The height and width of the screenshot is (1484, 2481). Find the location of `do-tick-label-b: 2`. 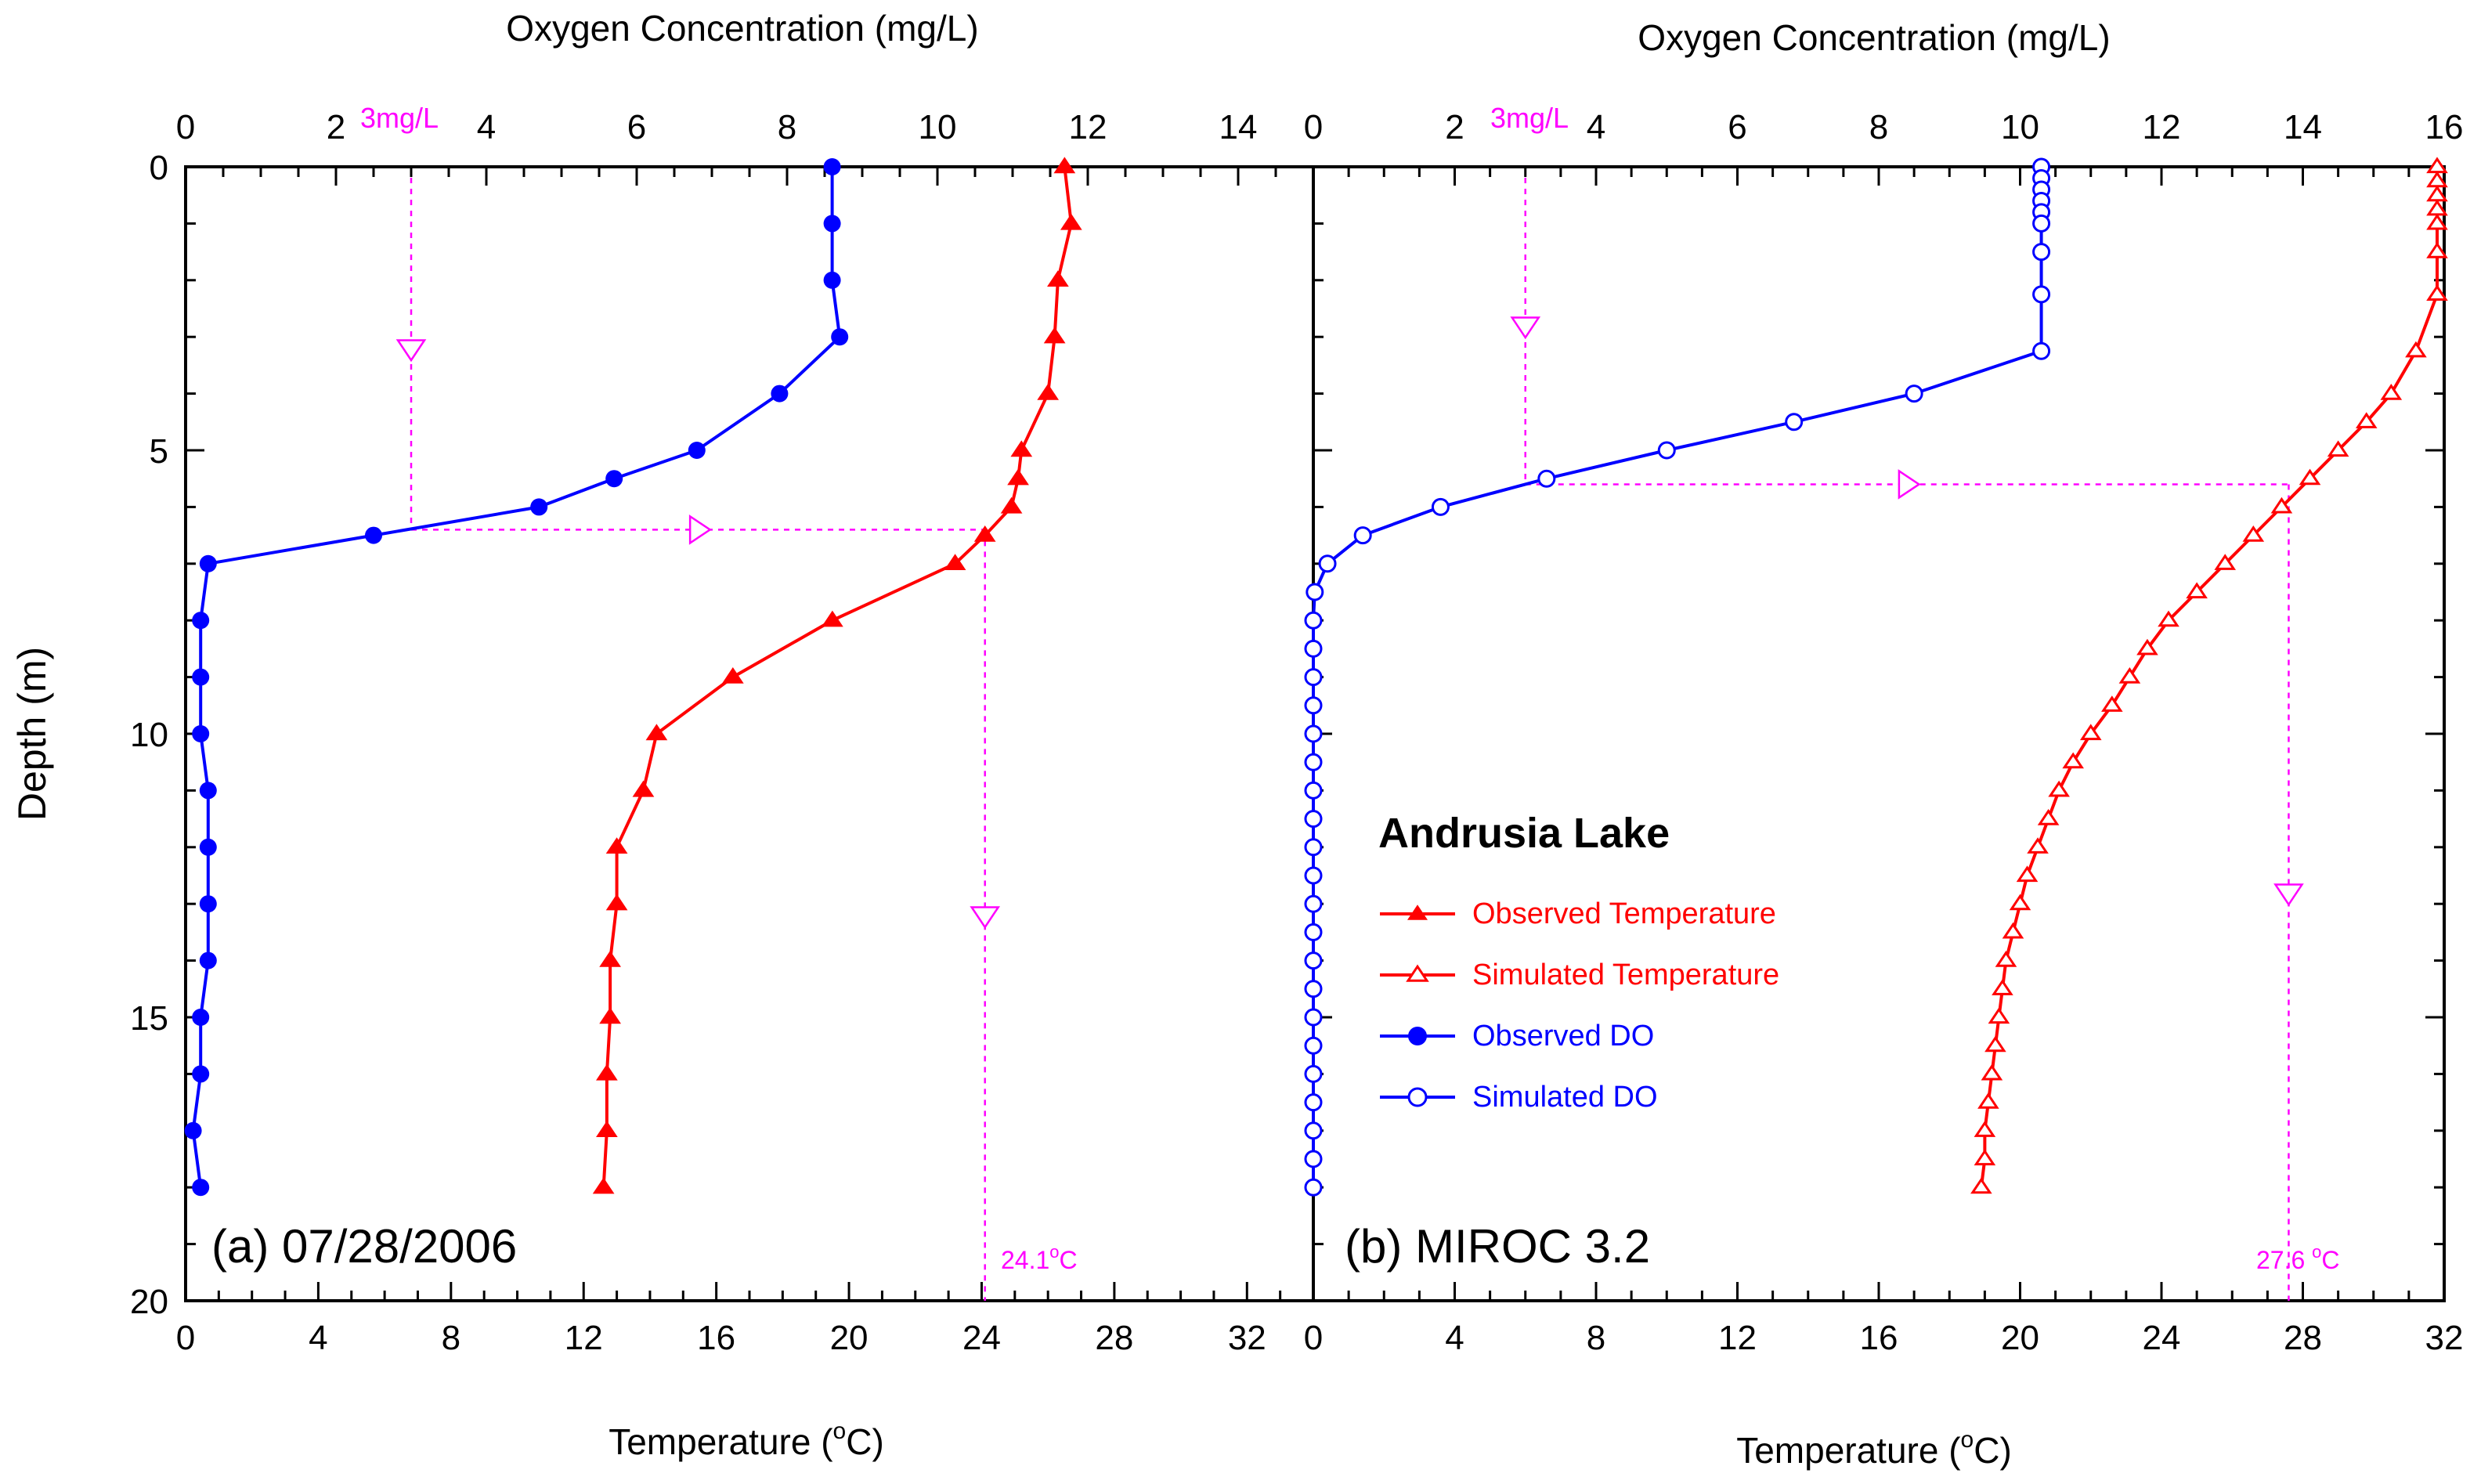

do-tick-label-b: 2 is located at coordinates (1455, 127).